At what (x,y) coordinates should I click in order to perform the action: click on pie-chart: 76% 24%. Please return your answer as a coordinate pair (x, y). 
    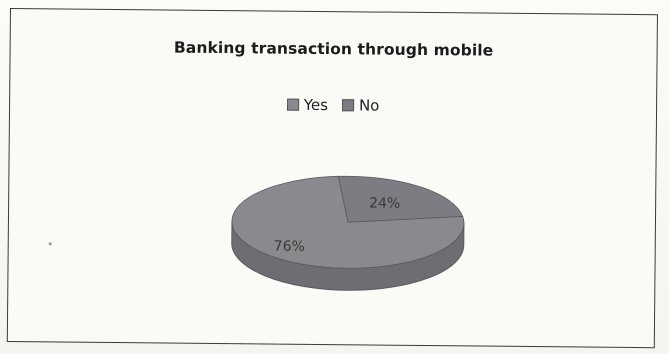
    Looking at the image, I should click on (348, 233).